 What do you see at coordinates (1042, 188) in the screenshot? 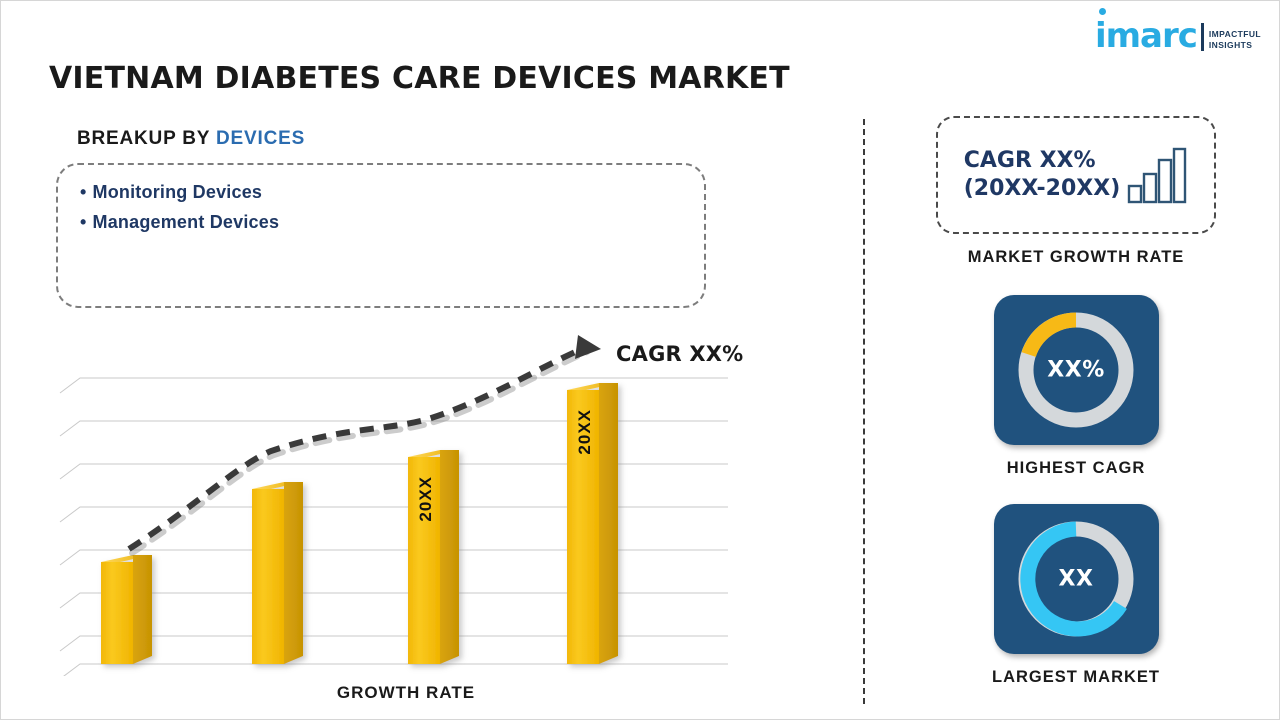
I see `market-growth-line2: (20XX-20XX)` at bounding box center [1042, 188].